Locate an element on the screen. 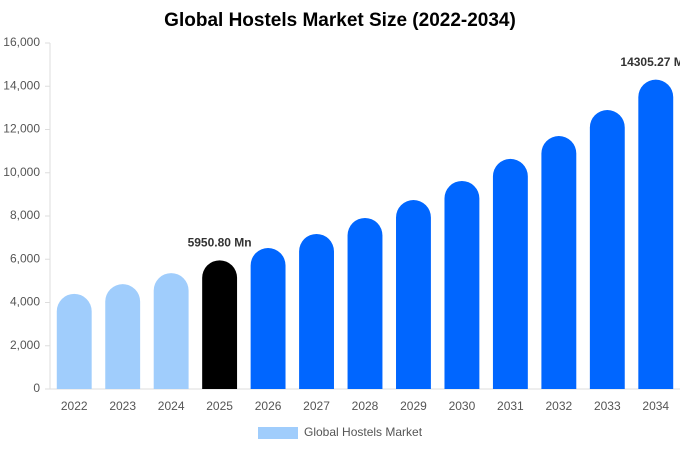 Image resolution: width=680 pixels, height=450 pixels. data-label: 5950.80 Mn is located at coordinates (220, 242).